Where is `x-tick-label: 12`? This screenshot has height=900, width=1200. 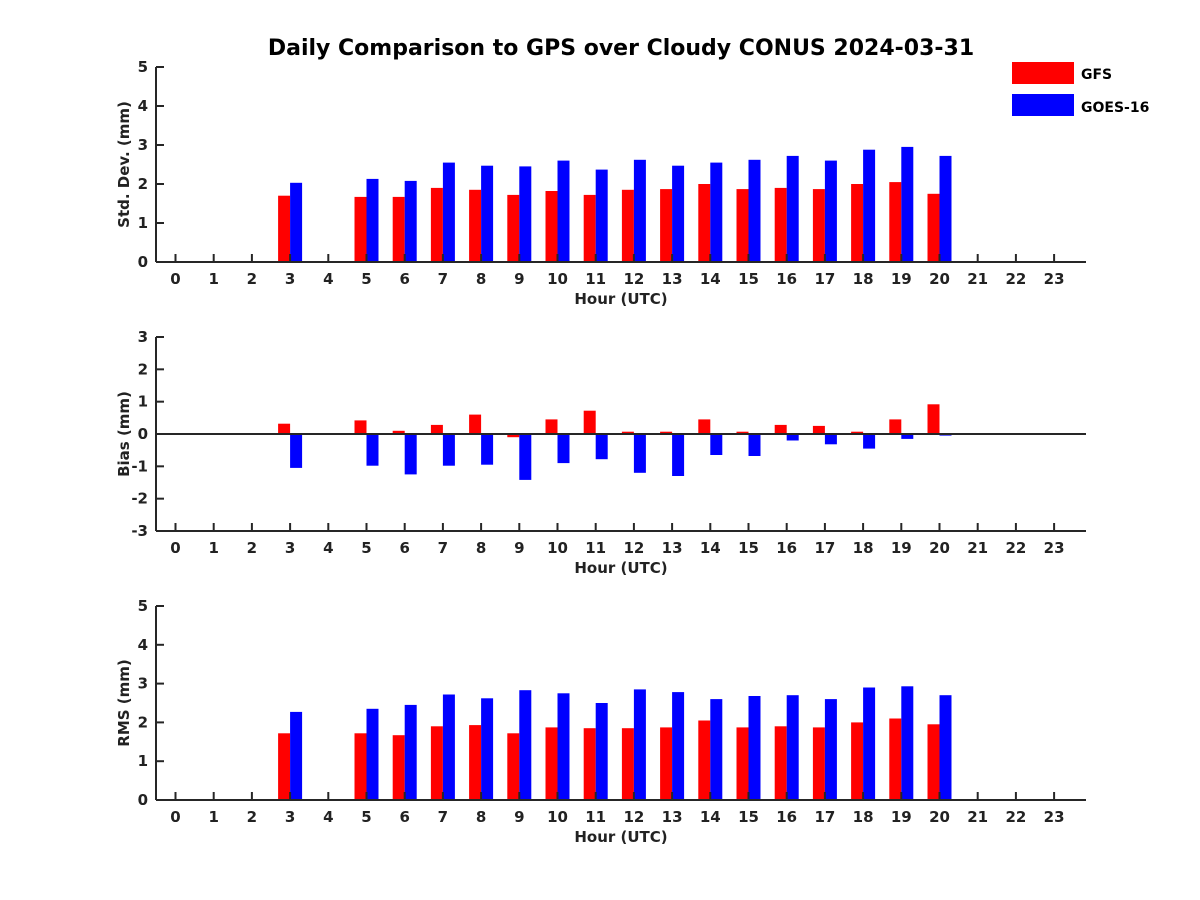 x-tick-label: 12 is located at coordinates (633, 279).